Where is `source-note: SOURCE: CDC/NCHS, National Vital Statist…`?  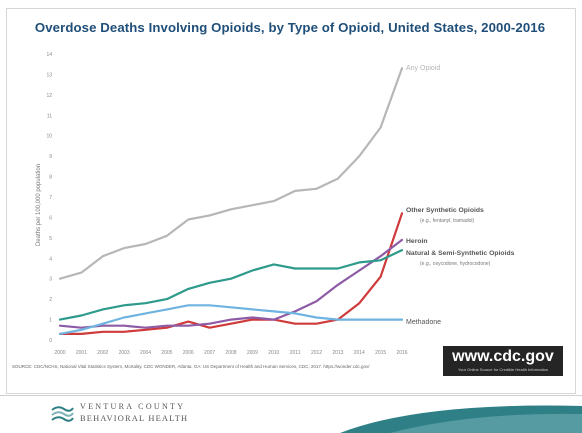
source-note: SOURCE: CDC/NCHS, National Vital Statist… is located at coordinates (191, 366).